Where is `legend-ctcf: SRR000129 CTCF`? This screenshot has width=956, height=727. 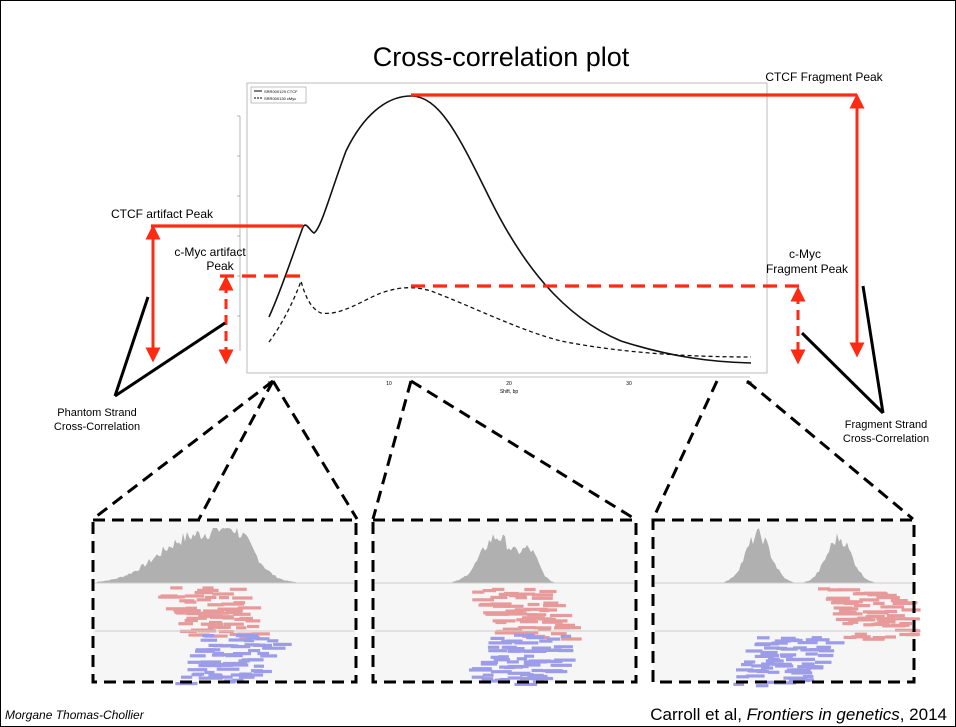
legend-ctcf: SRR000129 CTCF is located at coordinates (281, 91).